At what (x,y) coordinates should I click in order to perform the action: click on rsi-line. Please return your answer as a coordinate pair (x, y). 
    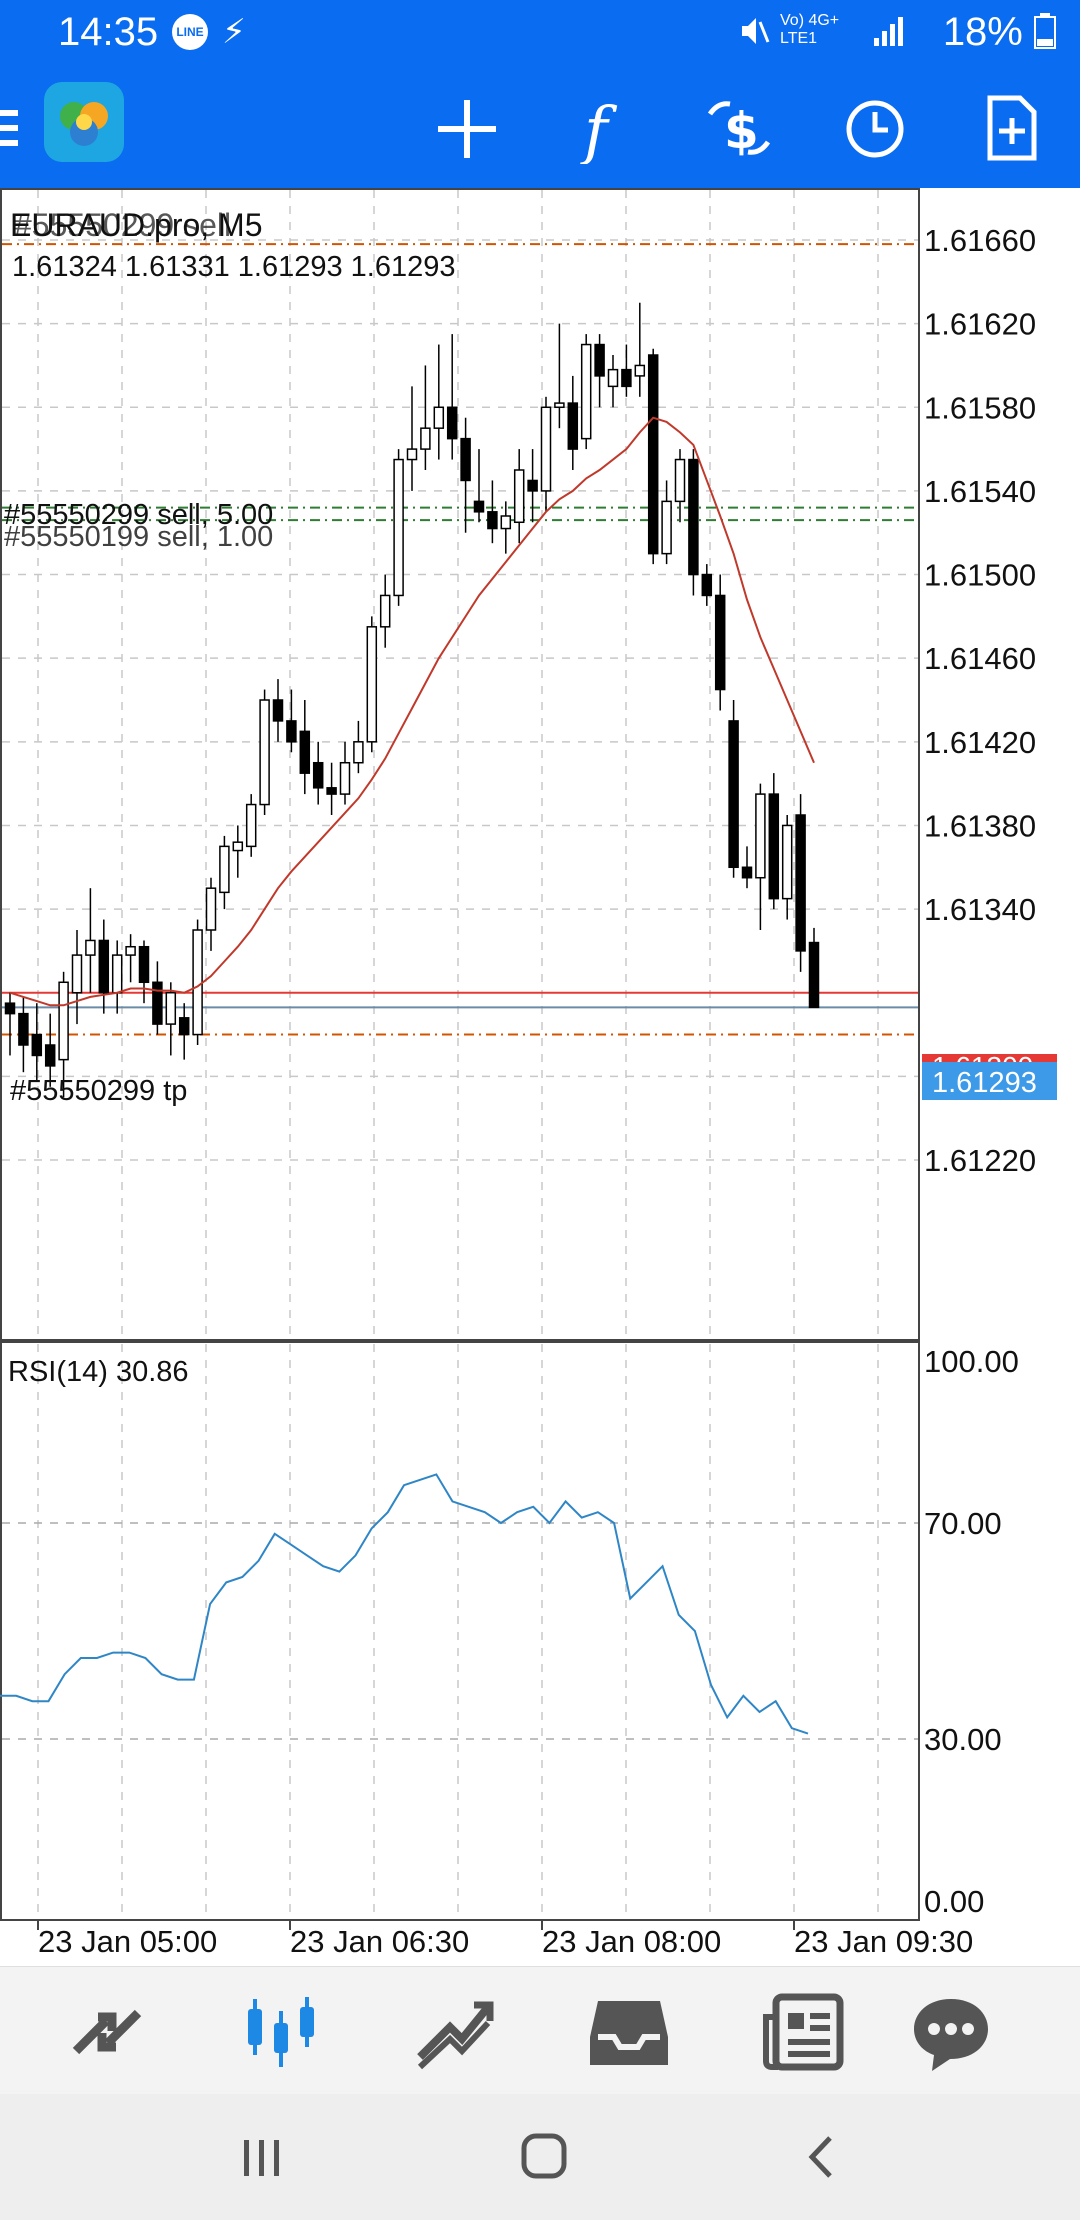
    Looking at the image, I should click on (404, 1604).